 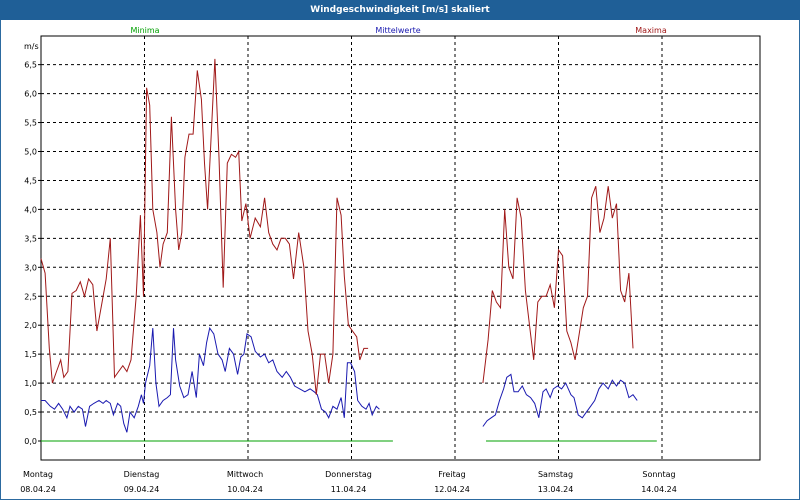 What do you see at coordinates (38, 474) in the screenshot?
I see `x-tick-day: Montag` at bounding box center [38, 474].